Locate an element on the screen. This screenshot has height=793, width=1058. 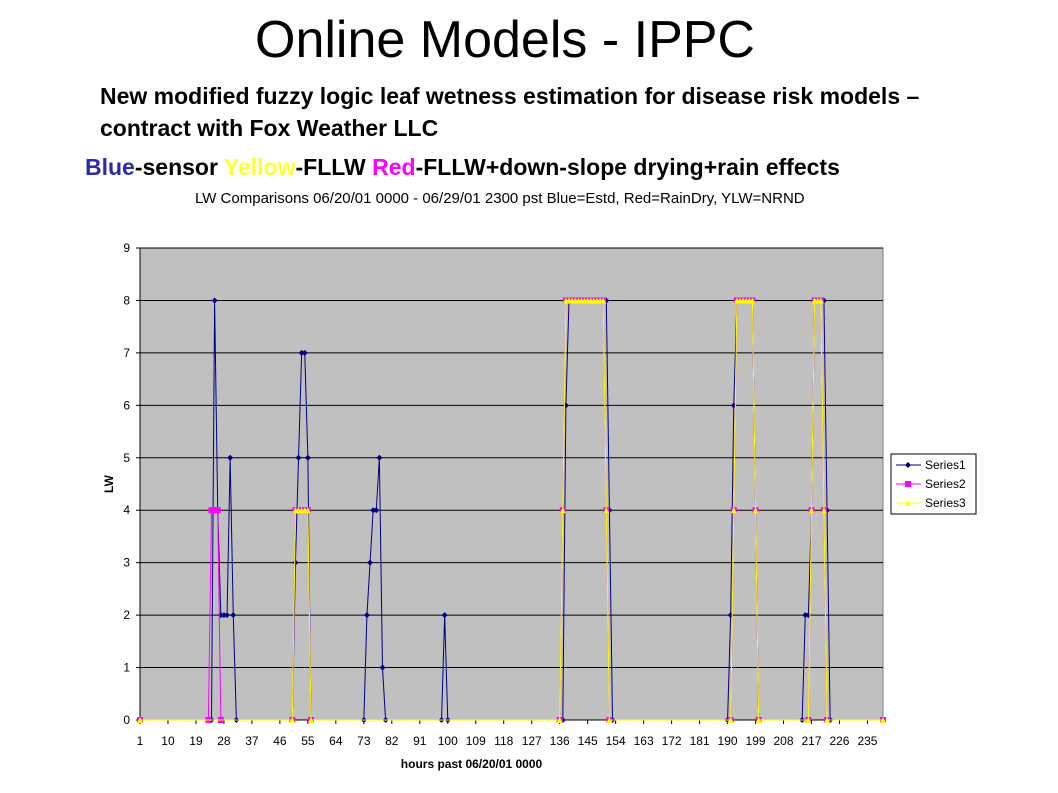
color-key-red-desc: -FLLW+down-slope drying+rain effects is located at coordinates (627, 167).